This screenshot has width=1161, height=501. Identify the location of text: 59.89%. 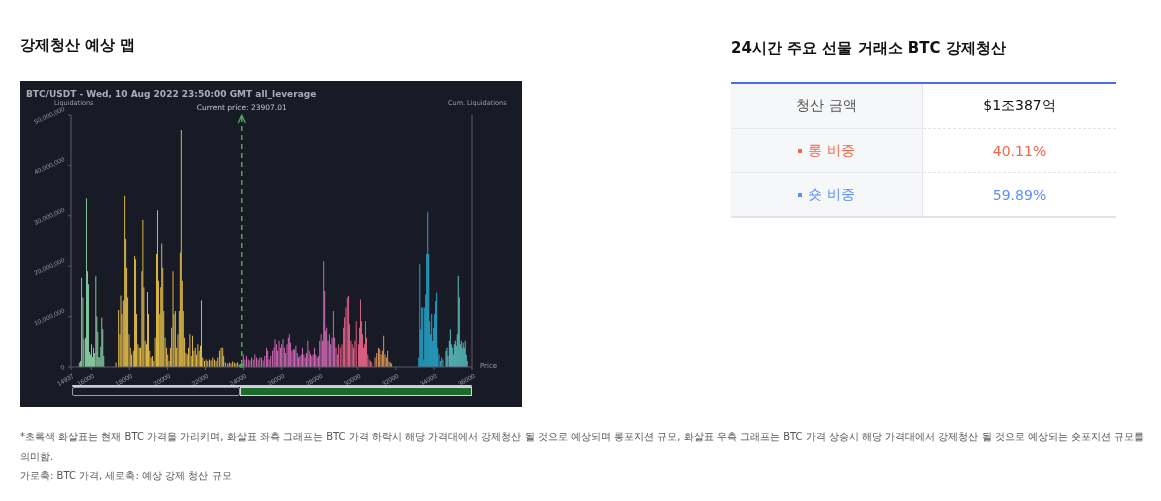
(1019, 194).